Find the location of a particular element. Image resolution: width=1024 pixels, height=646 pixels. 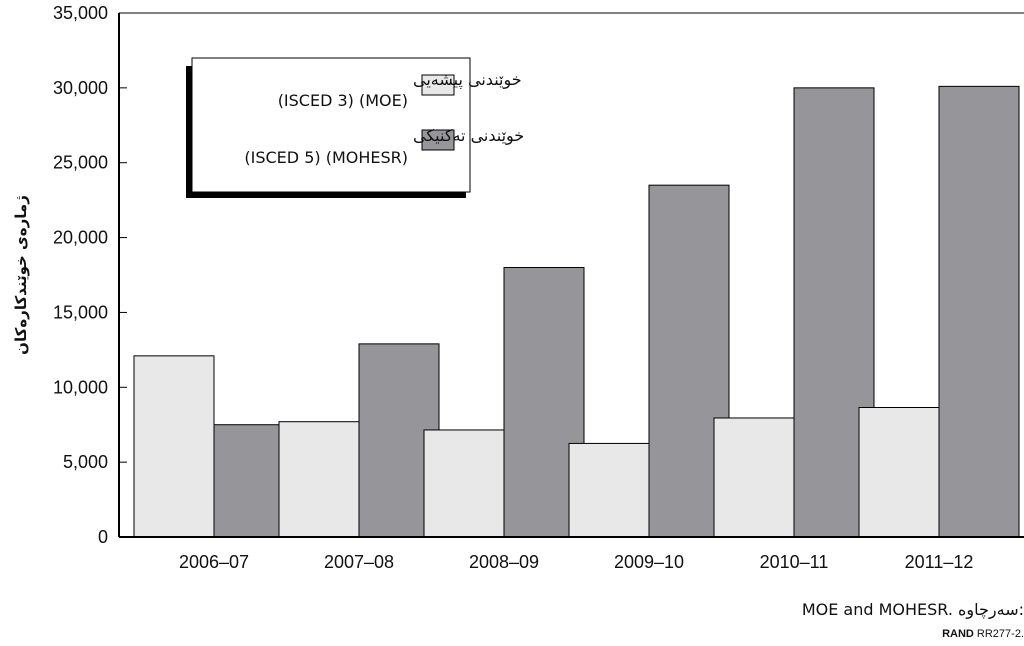

x-tick-label: 2007–08 is located at coordinates (359, 562).